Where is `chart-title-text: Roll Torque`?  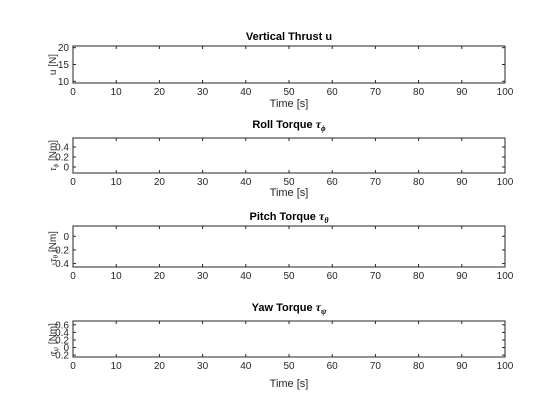 chart-title-text: Roll Torque is located at coordinates (283, 125).